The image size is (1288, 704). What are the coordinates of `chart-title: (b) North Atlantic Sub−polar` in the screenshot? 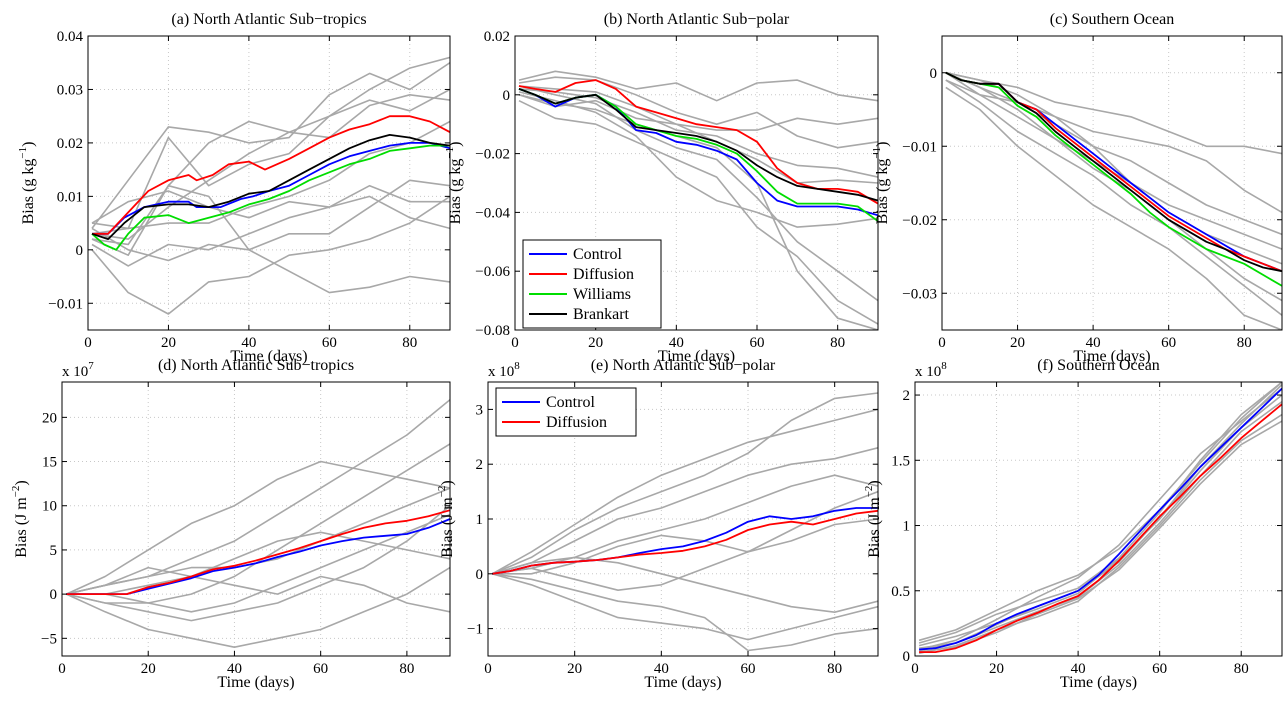 It's located at (697, 19).